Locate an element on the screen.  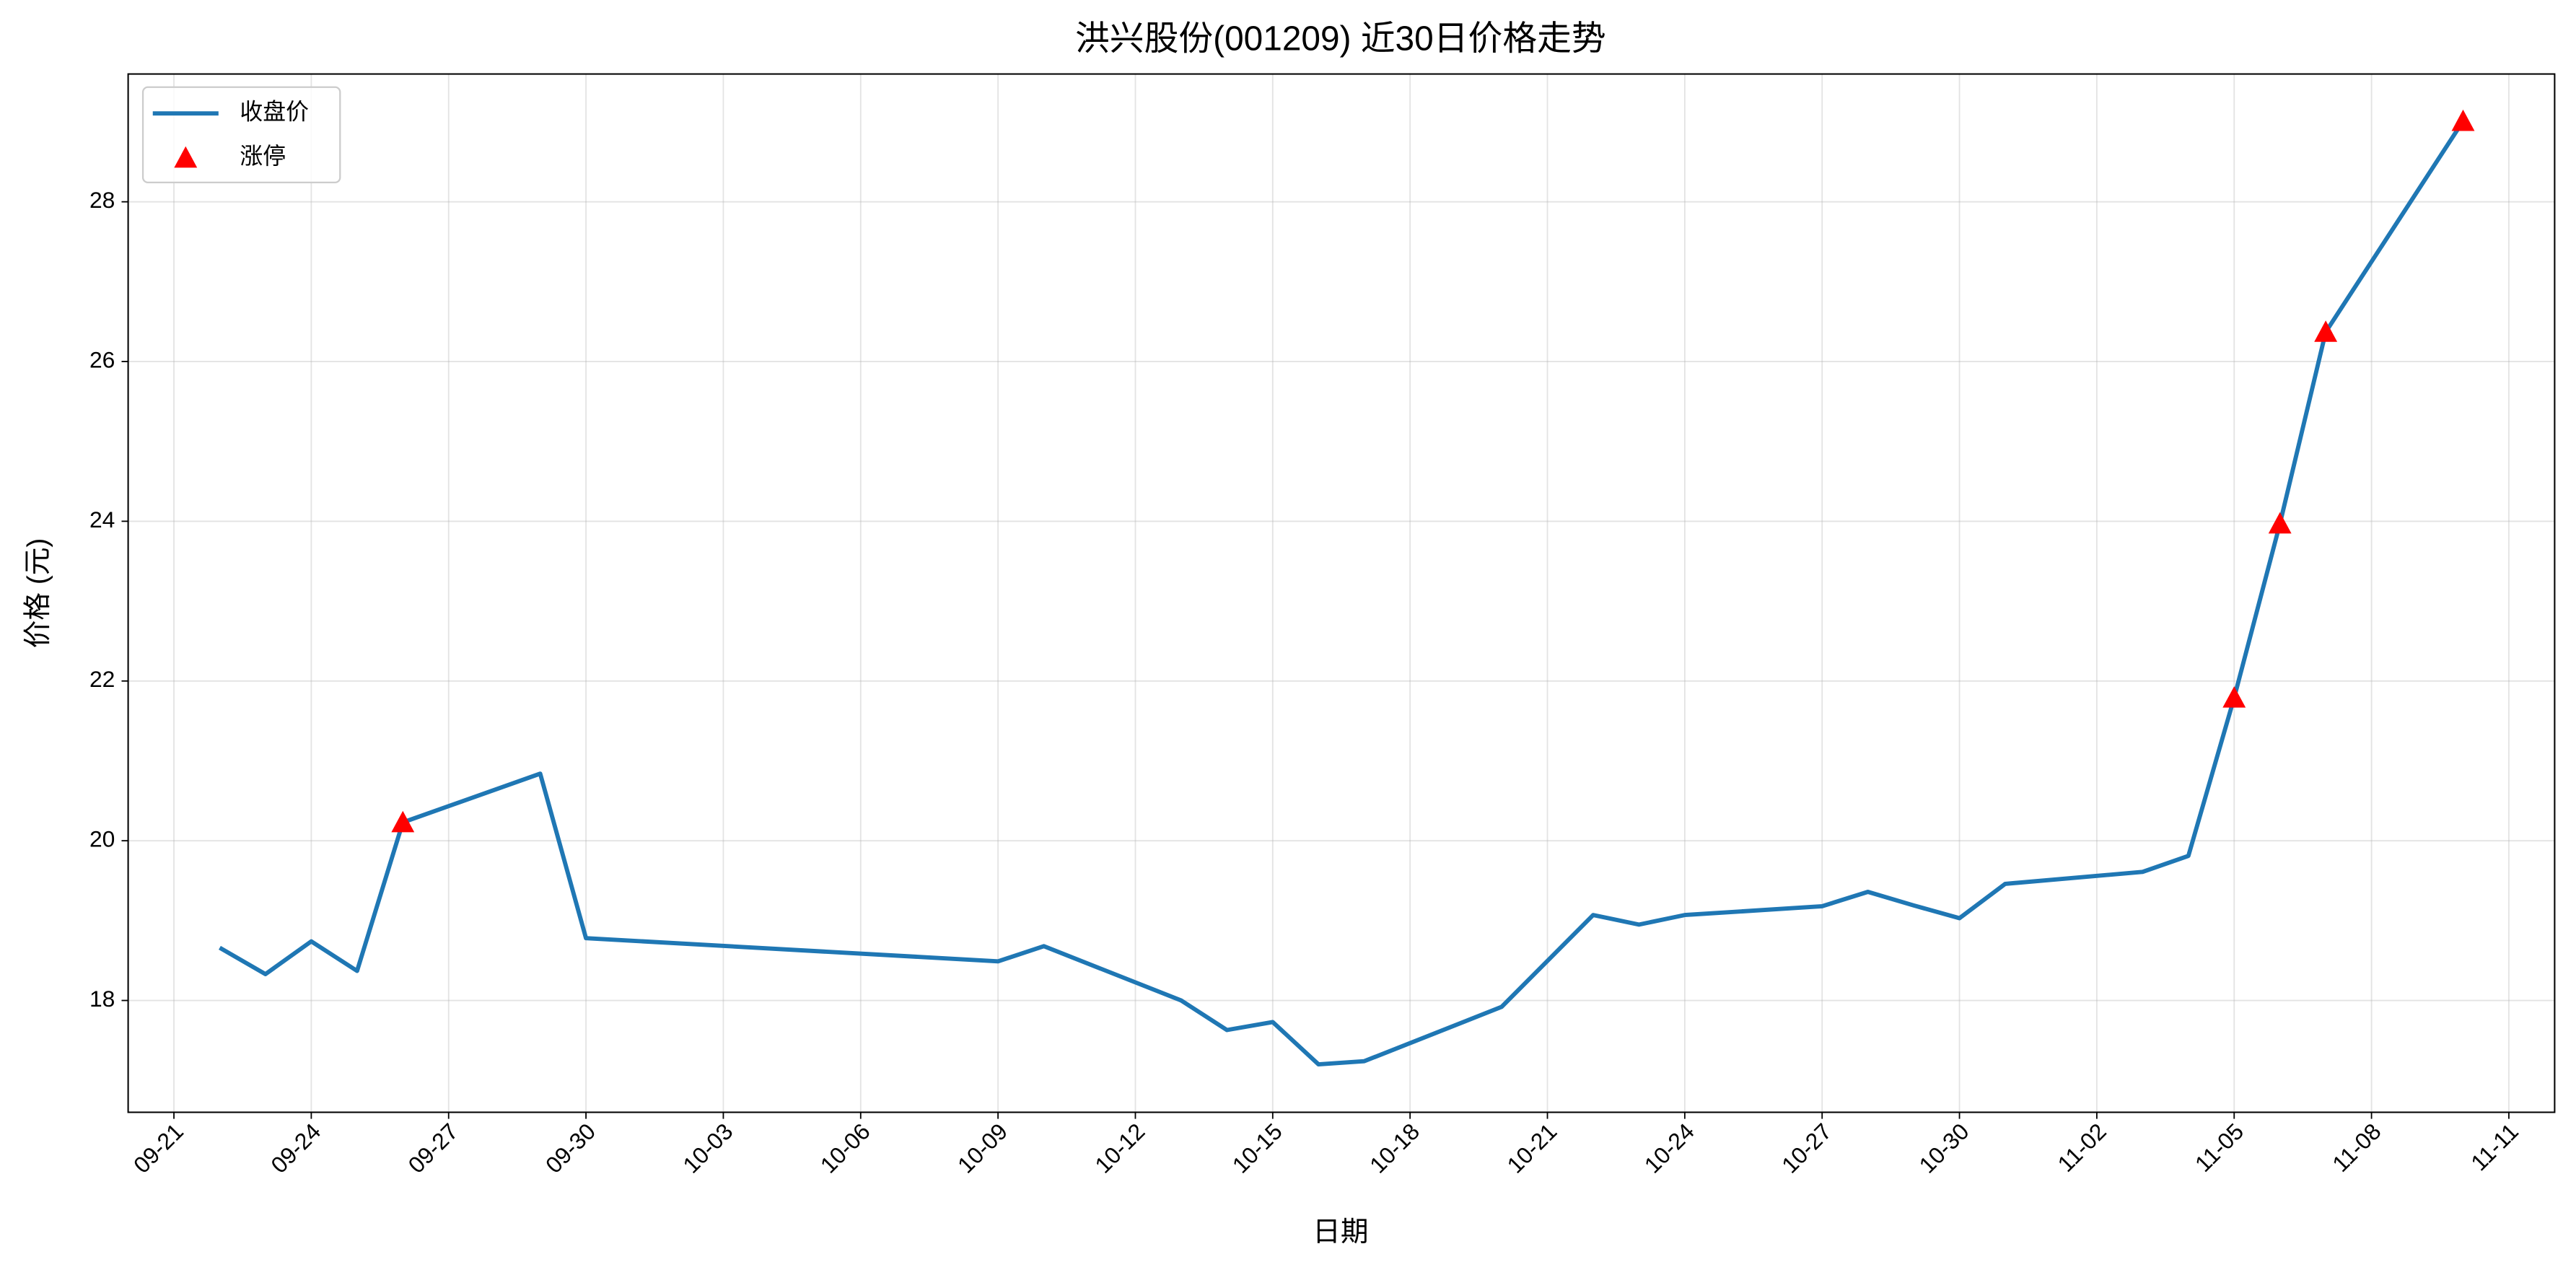
y-tick-label: 26 is located at coordinates (102, 359).